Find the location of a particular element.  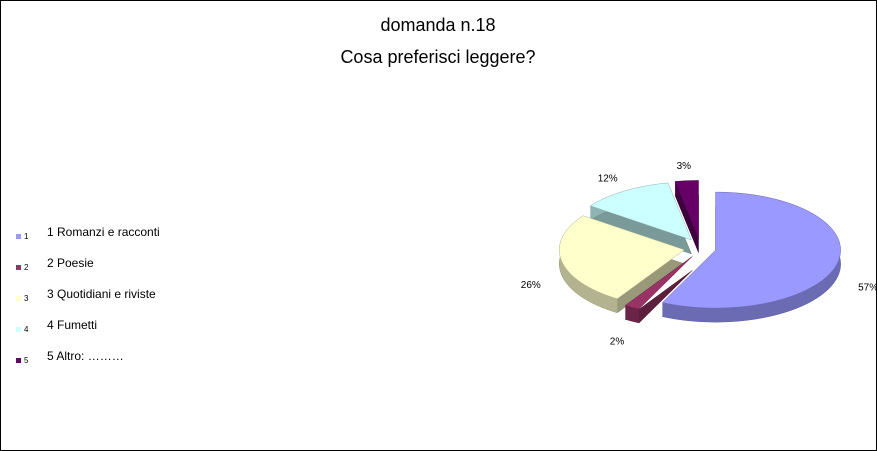

data-label: 3% is located at coordinates (684, 166).